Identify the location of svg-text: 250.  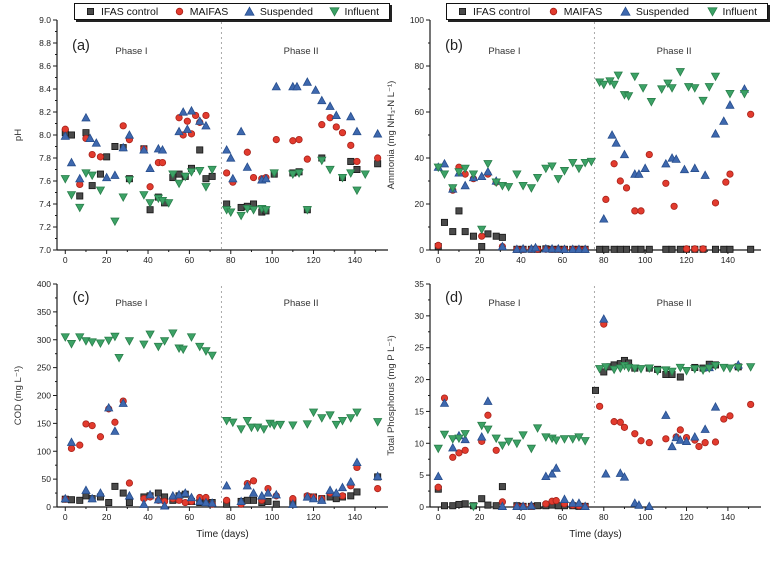
(44, 368).